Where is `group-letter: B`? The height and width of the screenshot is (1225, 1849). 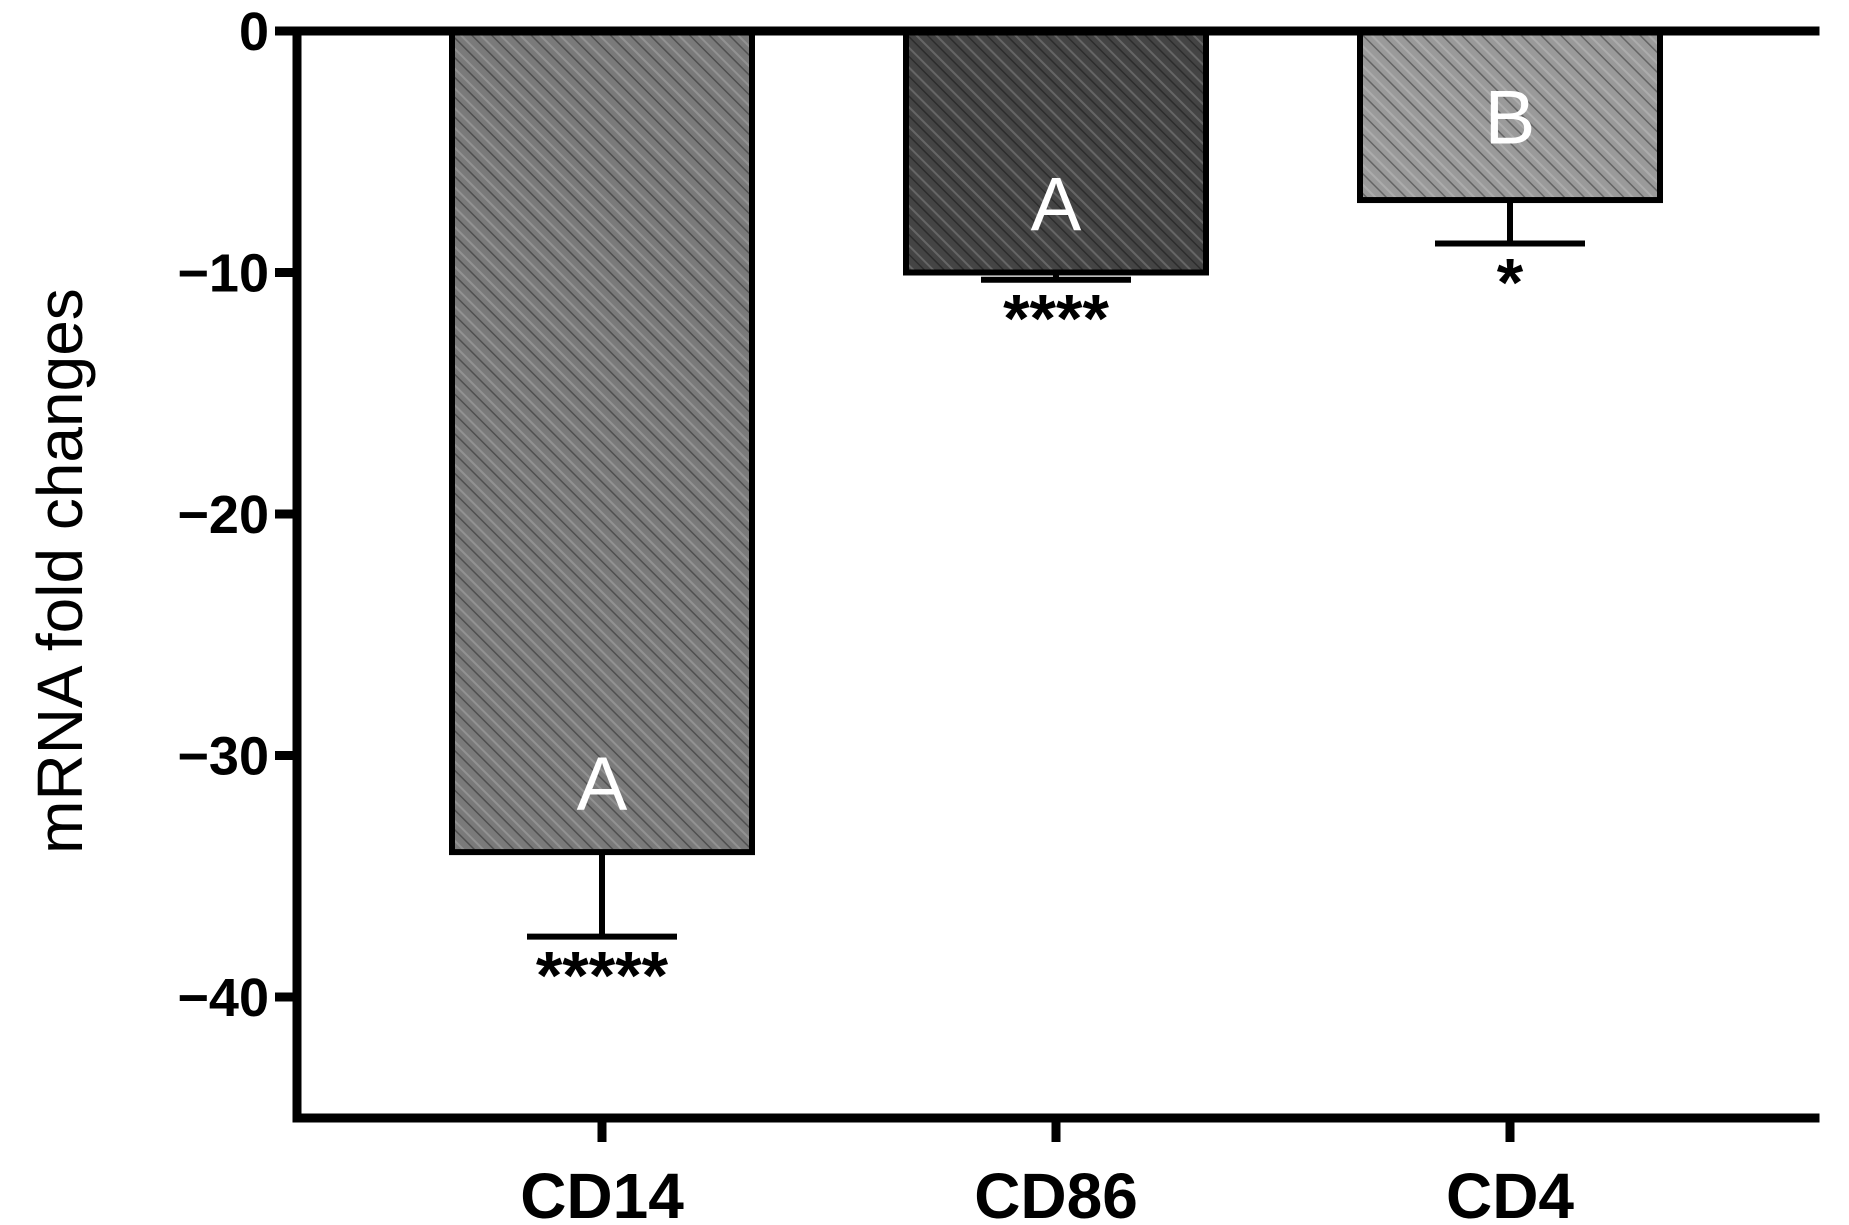 group-letter: B is located at coordinates (1510, 118).